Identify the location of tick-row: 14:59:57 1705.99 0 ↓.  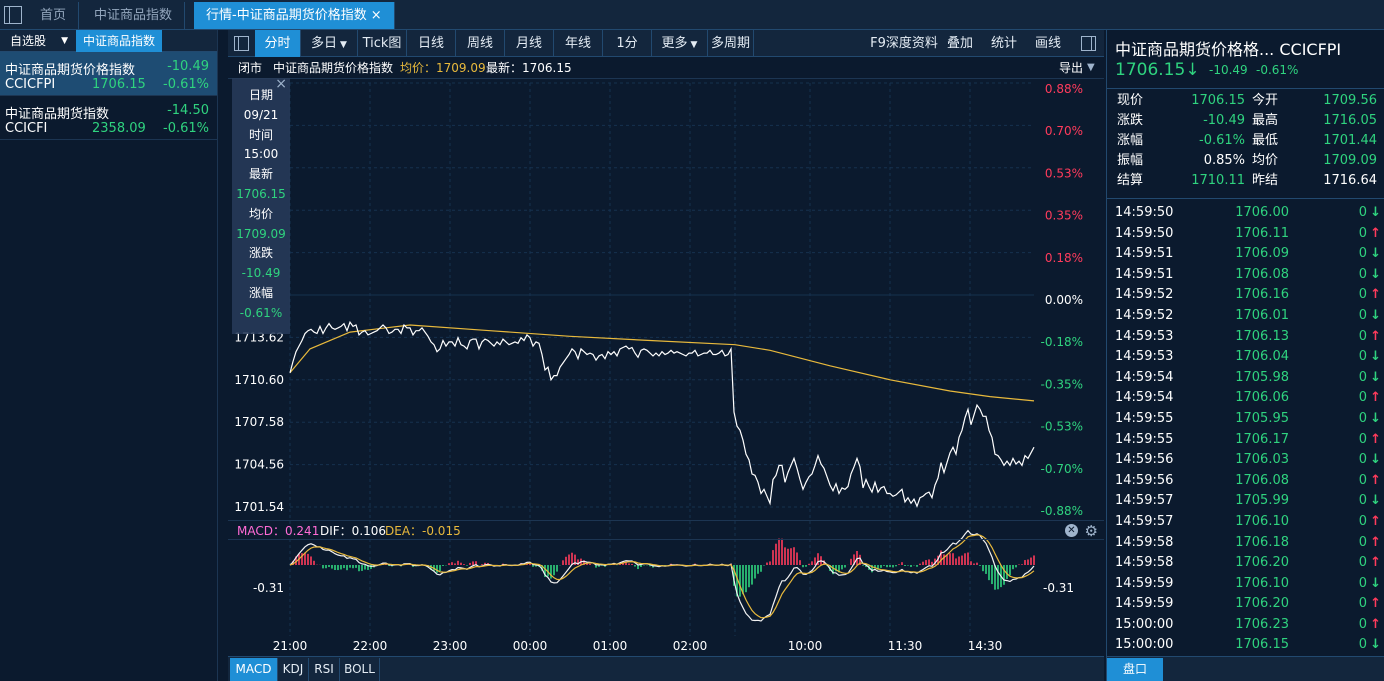
(1245, 501).